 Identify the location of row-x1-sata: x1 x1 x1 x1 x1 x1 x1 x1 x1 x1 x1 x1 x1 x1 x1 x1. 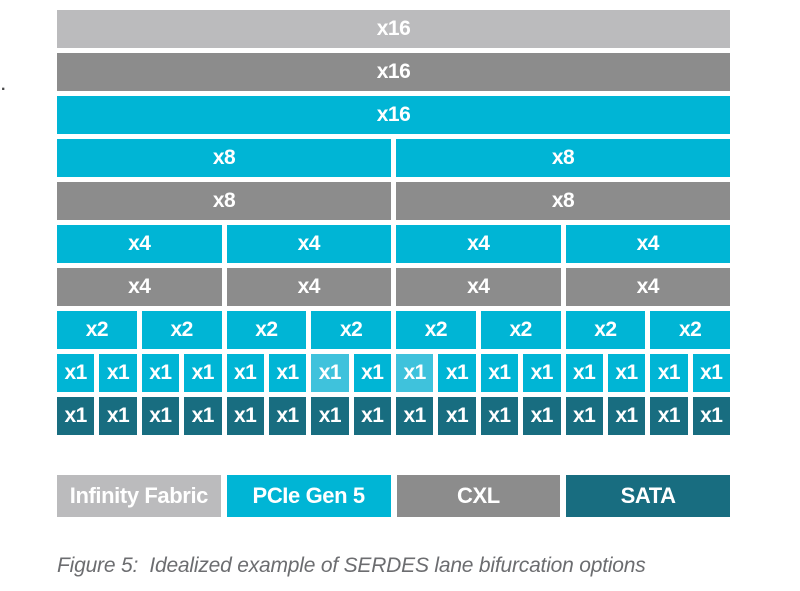
(393, 416).